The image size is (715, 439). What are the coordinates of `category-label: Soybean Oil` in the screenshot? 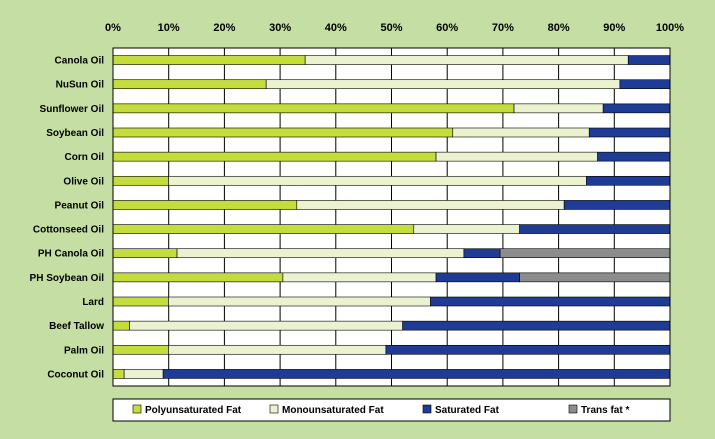 It's located at (75, 133).